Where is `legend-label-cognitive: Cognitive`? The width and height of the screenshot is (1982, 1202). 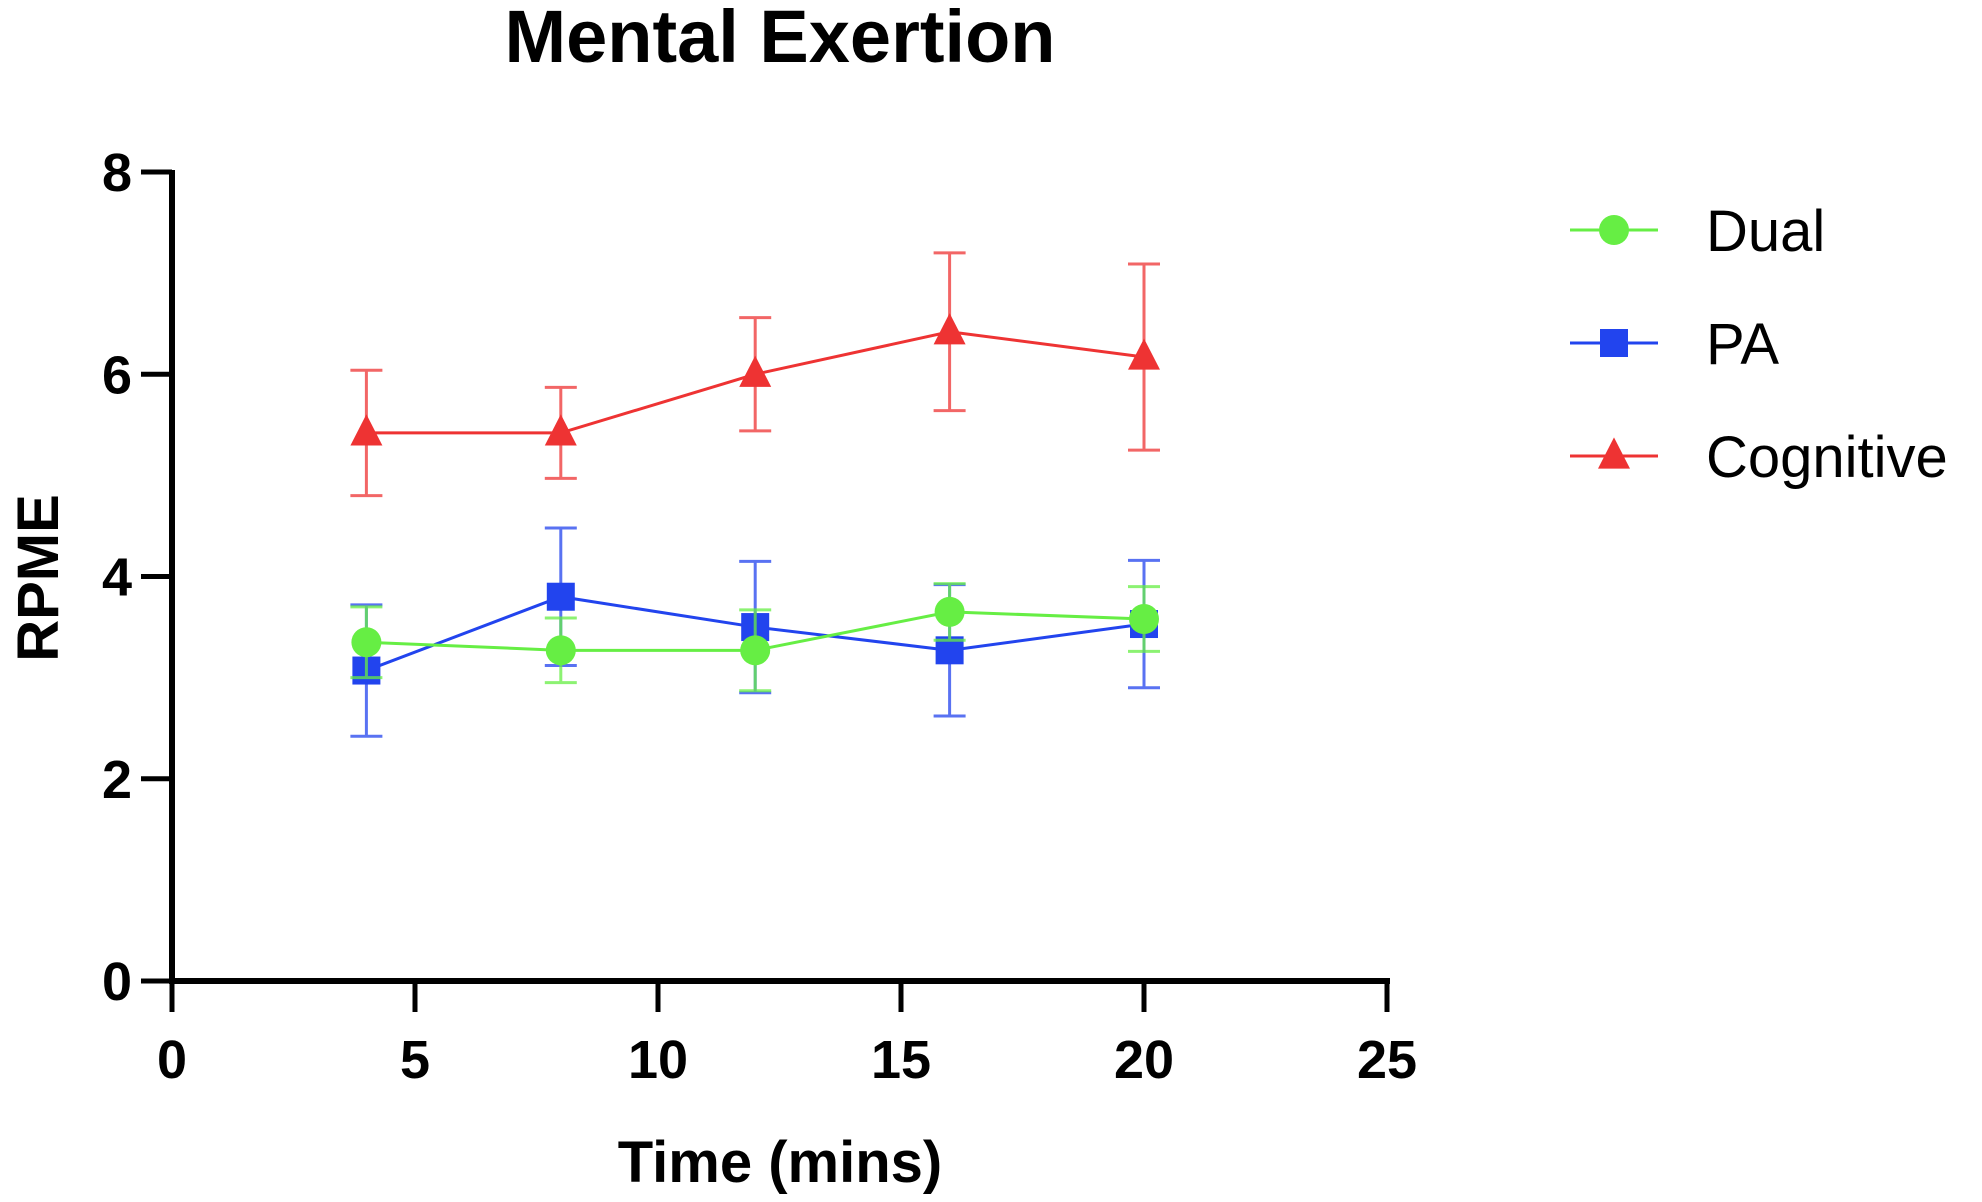
legend-label-cognitive: Cognitive is located at coordinates (1827, 457).